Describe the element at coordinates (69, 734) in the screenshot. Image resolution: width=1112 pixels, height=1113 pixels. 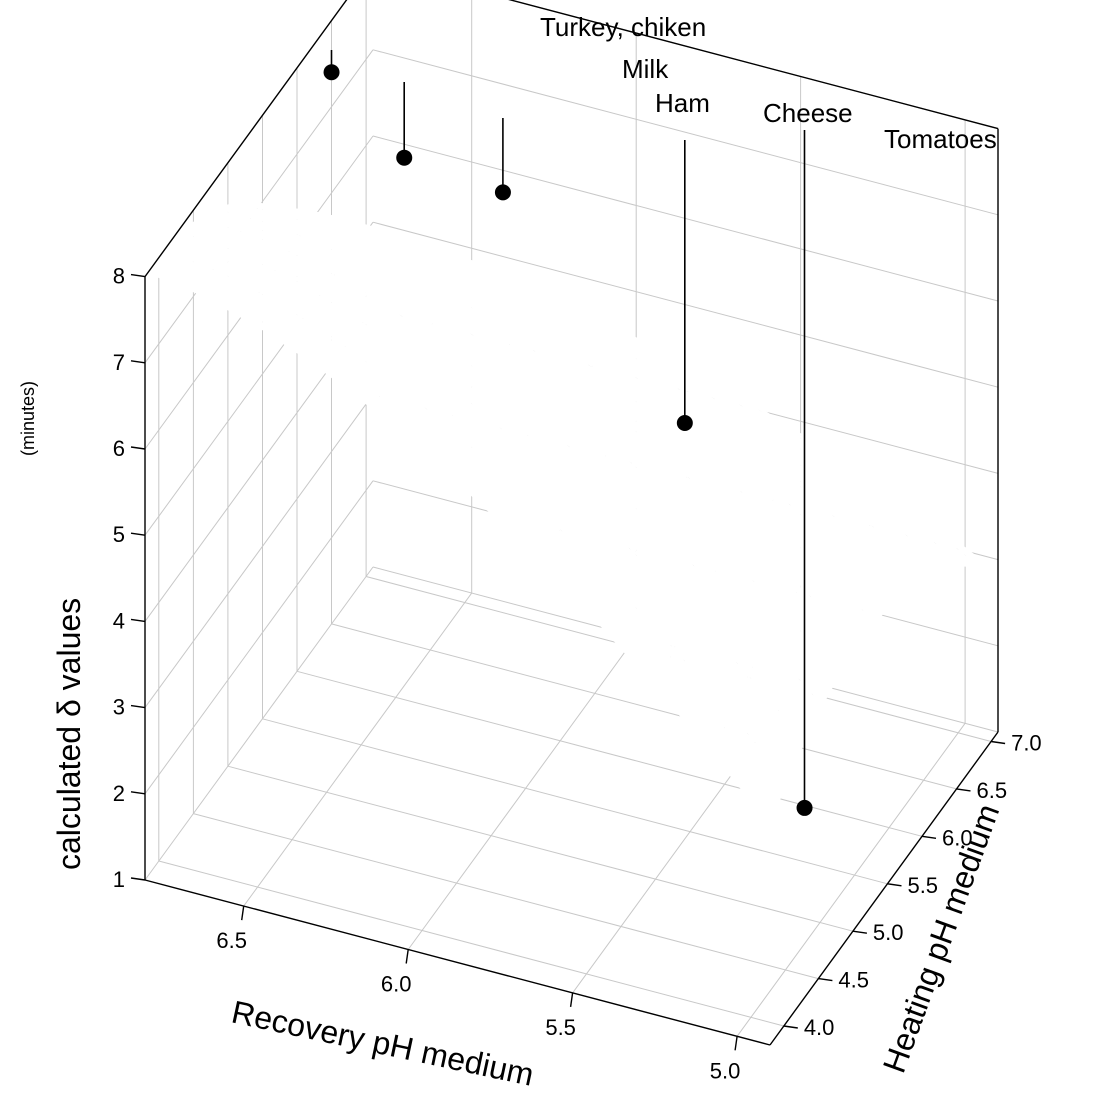
I see `z-axis-label: calculated δ values` at that location.